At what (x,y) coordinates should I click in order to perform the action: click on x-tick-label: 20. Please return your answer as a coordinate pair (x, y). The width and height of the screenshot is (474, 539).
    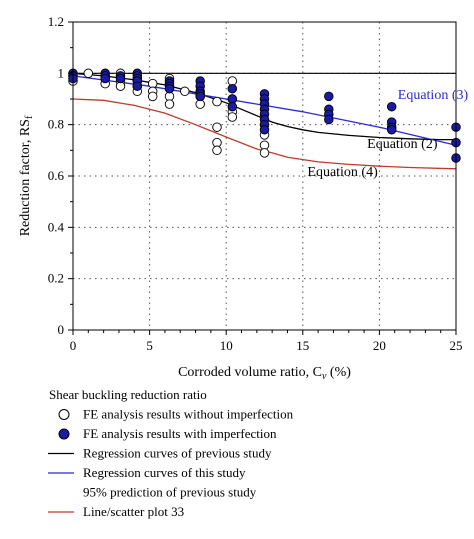
    Looking at the image, I should click on (379, 345).